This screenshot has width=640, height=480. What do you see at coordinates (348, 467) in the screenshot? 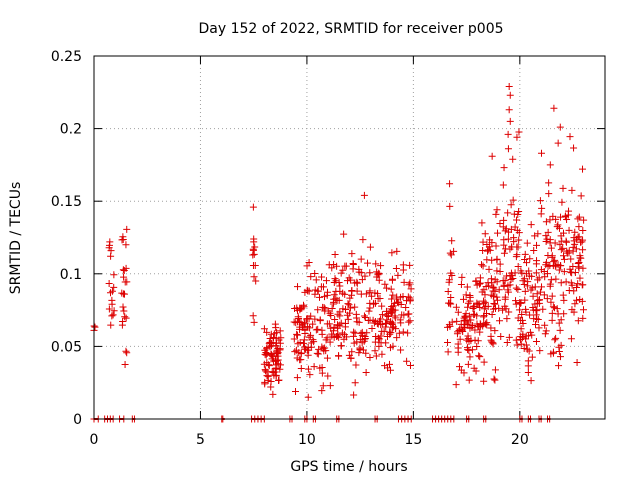
I see `x-axis-label: GPS time / hours` at bounding box center [348, 467].